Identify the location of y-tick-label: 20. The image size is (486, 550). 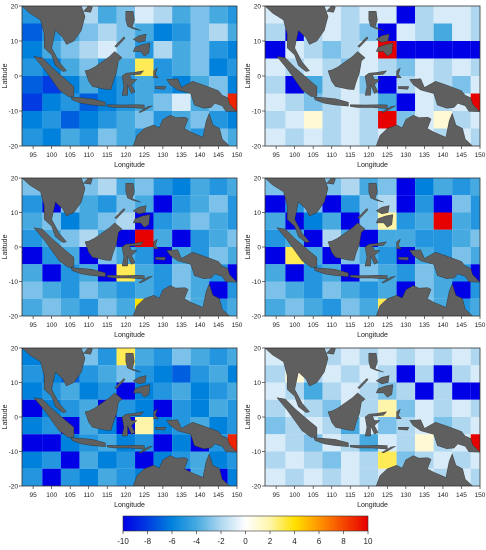
(15, 348).